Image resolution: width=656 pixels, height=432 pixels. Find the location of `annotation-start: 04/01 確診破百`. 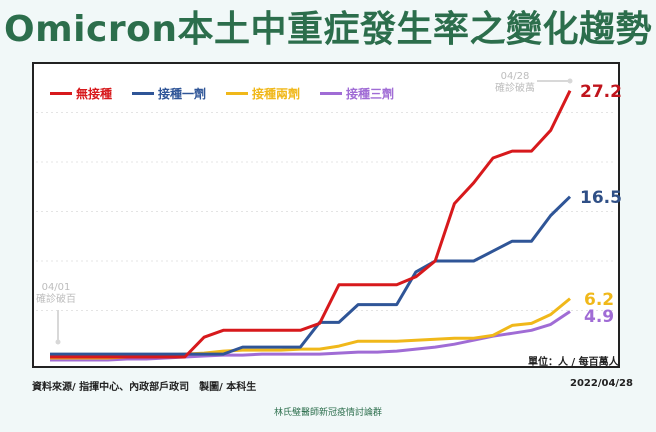

annotation-start: 04/01 確診破百 is located at coordinates (56, 294).